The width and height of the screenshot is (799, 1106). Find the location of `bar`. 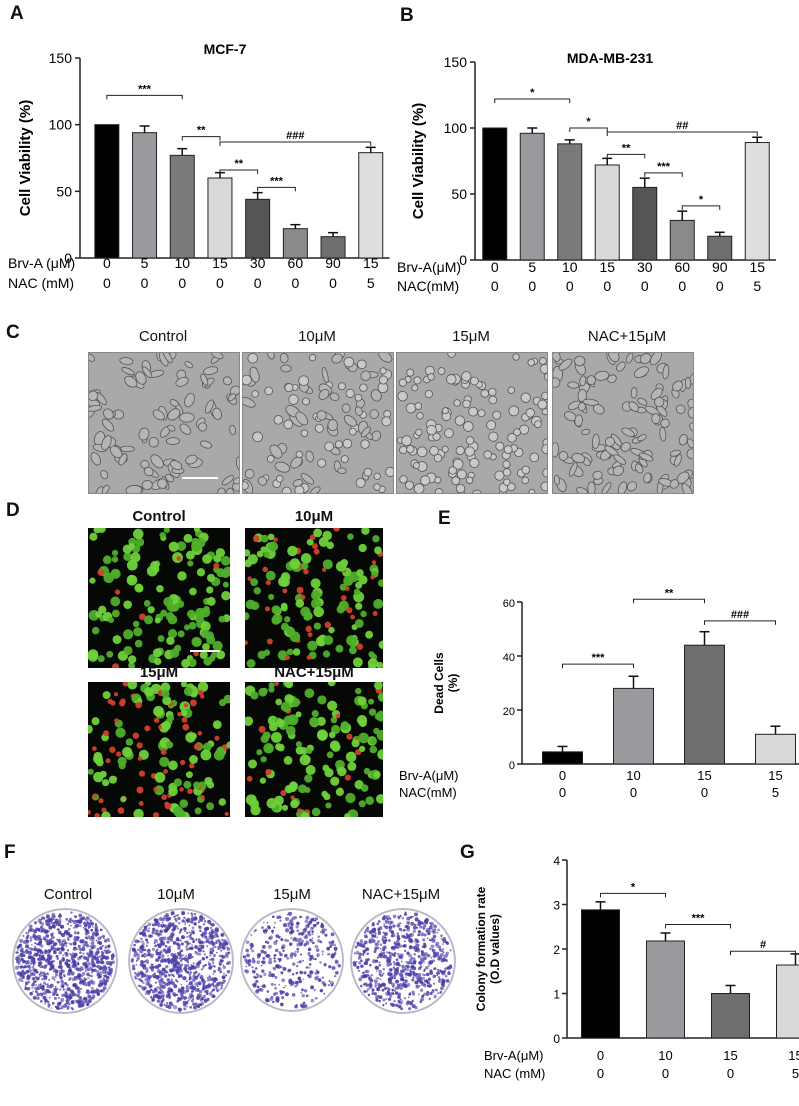

bar is located at coordinates (720, 248).